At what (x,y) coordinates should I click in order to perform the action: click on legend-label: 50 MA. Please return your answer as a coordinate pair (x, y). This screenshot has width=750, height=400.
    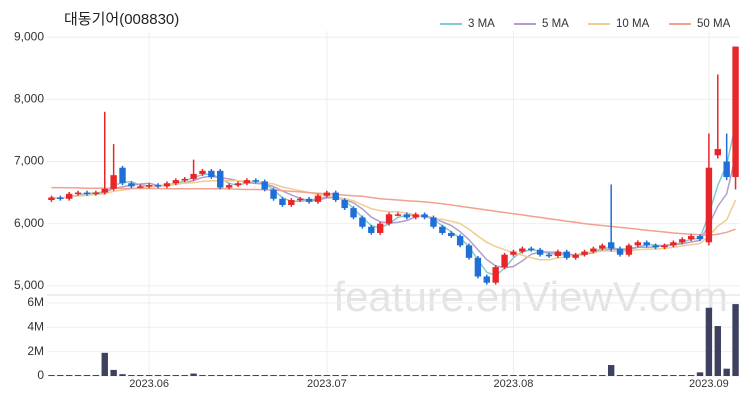
    Looking at the image, I should click on (714, 24).